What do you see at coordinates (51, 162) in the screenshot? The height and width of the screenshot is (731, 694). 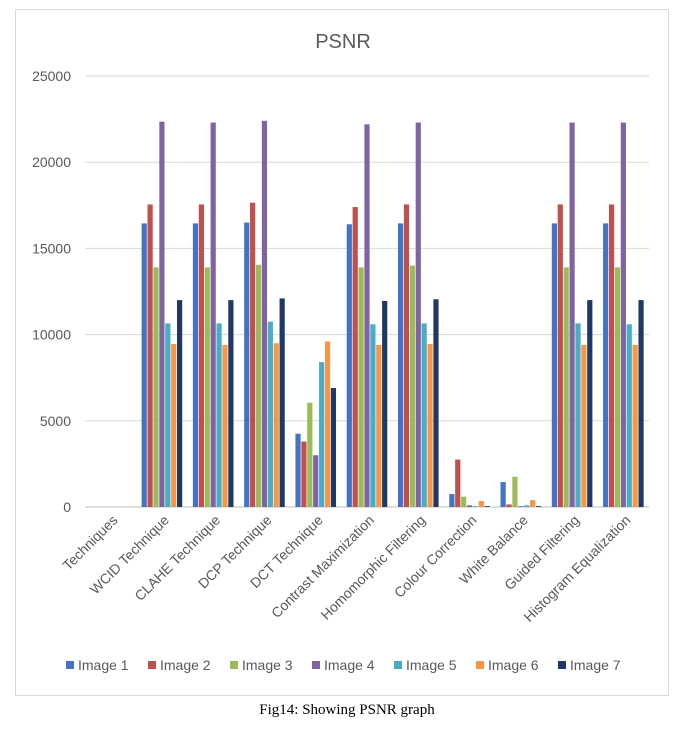 I see `y-tick-label: 20000` at bounding box center [51, 162].